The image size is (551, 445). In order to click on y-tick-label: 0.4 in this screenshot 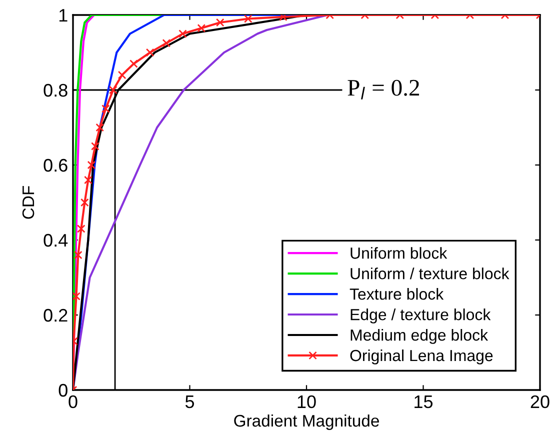, I will do `click(56, 240)`.